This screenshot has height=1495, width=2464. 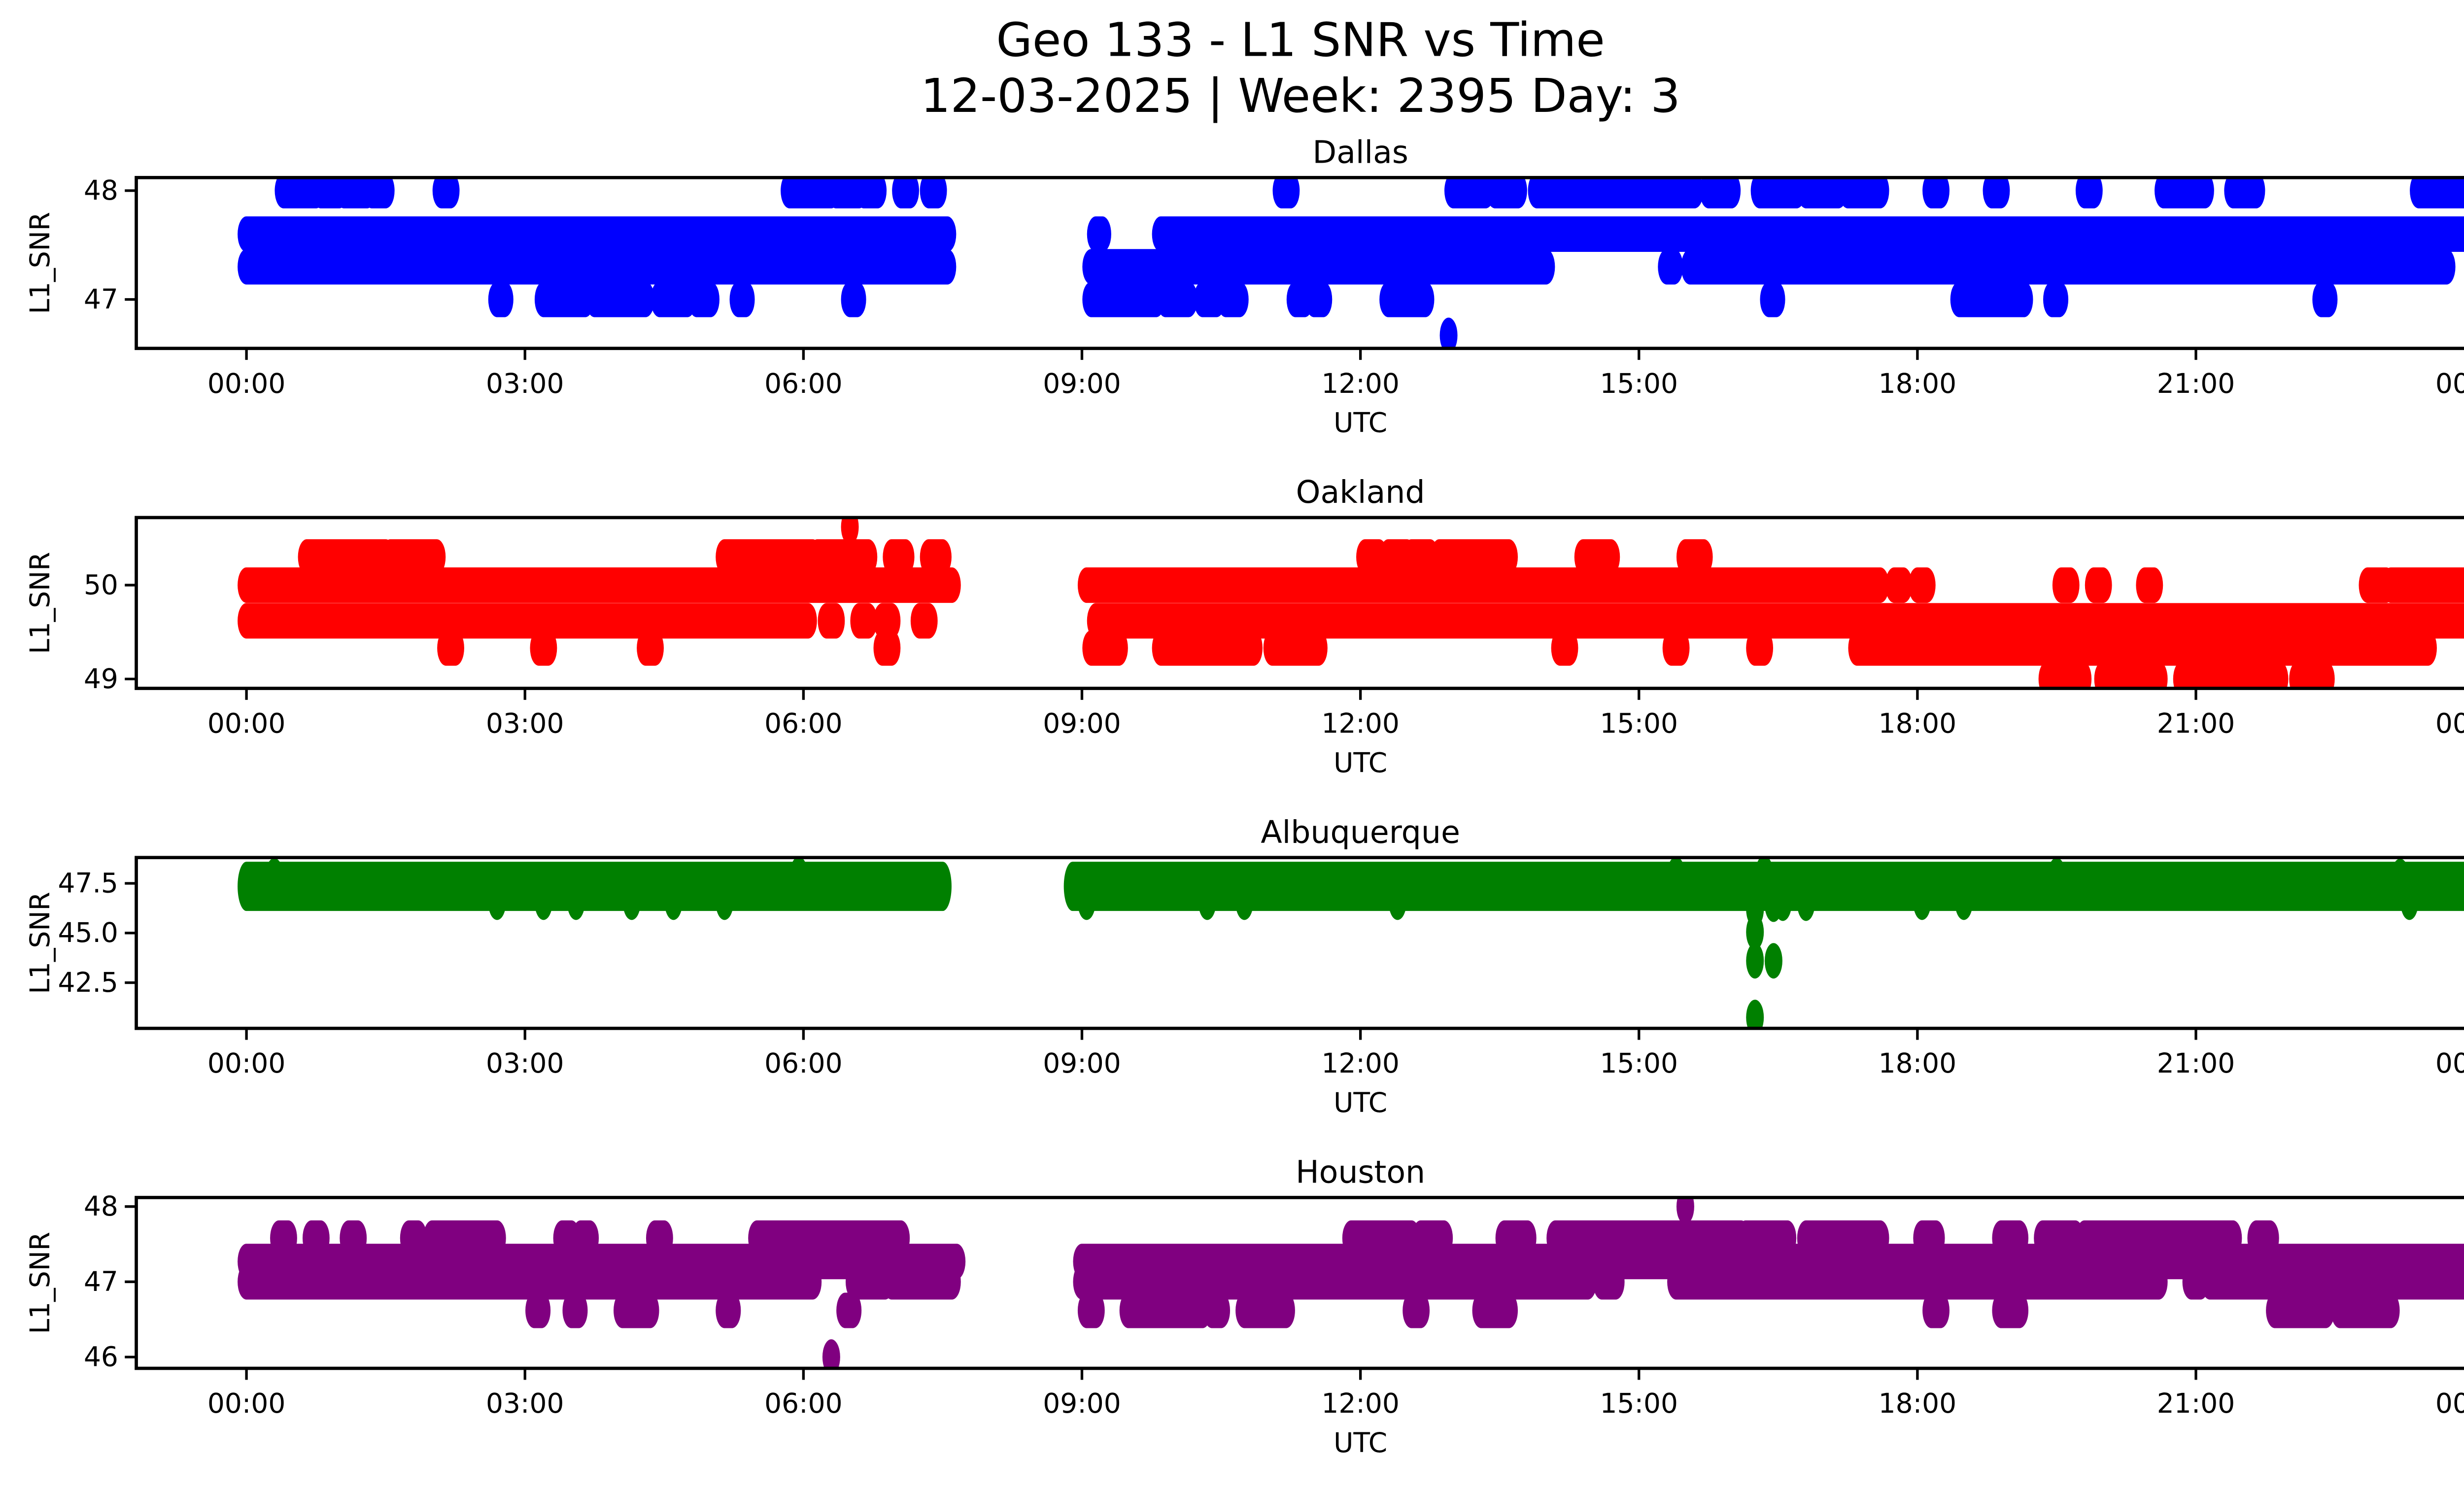 I want to click on albuquerque-x-tick-label: 09:00, so click(x=1082, y=1063).